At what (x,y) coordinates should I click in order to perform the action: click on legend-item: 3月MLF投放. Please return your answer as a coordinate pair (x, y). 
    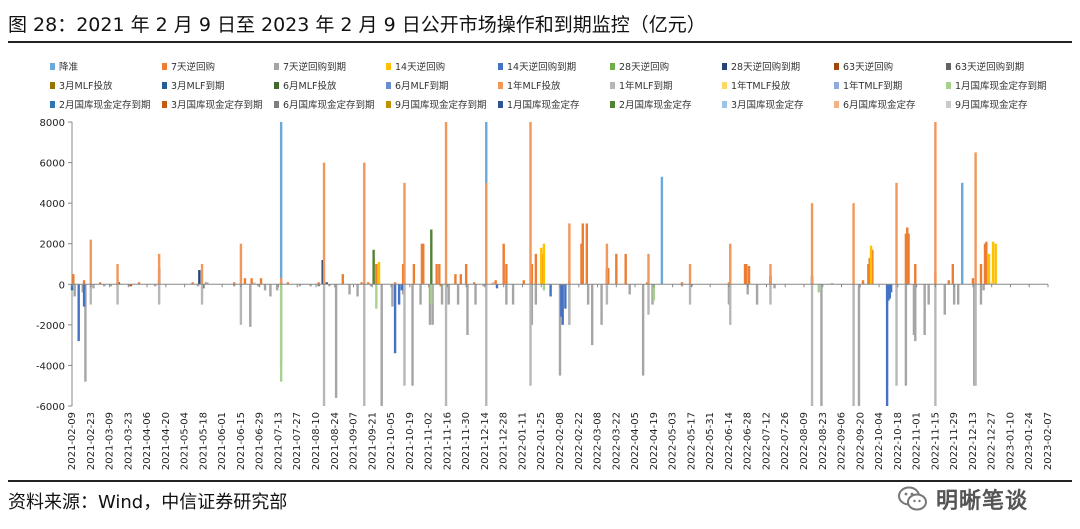
    Looking at the image, I should click on (81, 86).